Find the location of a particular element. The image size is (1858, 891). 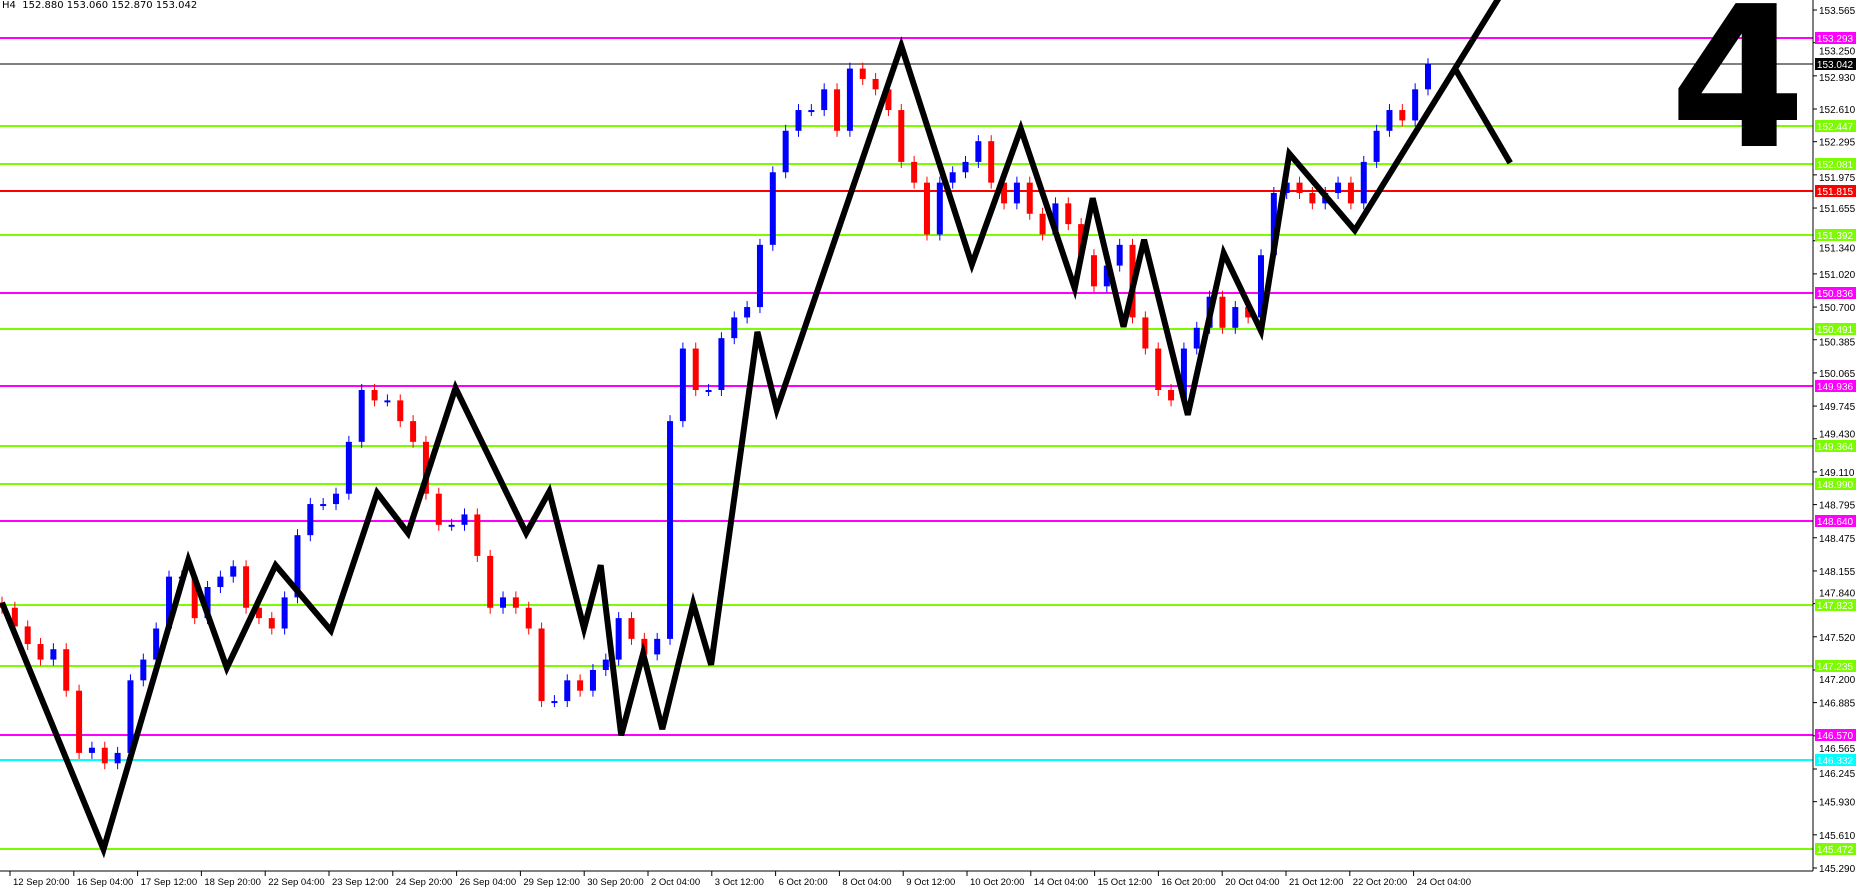

level-tag-text: 153.042 is located at coordinates (1835, 65).